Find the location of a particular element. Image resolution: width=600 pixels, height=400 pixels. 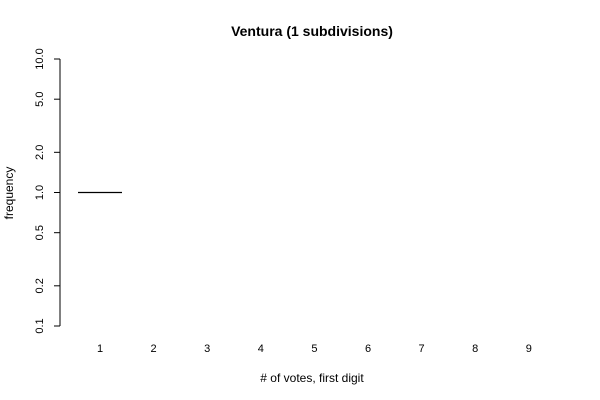

y-tick-label: 10.0 is located at coordinates (40, 58).